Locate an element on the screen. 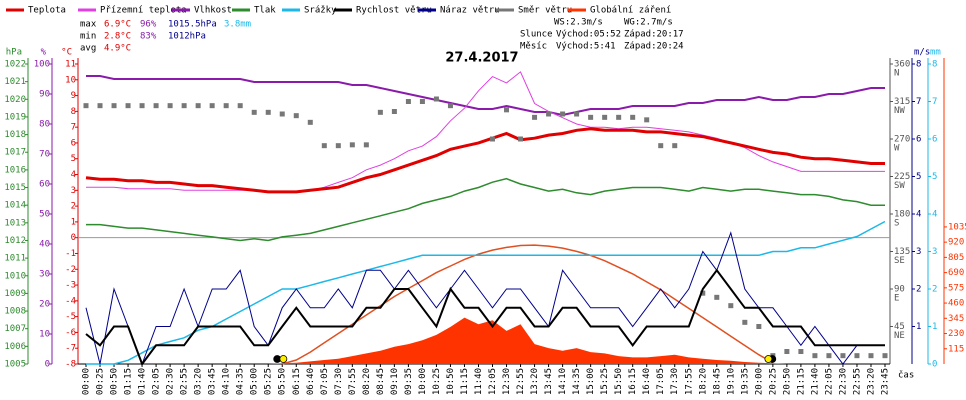 Image resolution: width=966 pixels, height=400 pixels. x-tick-label: 15:00 is located at coordinates (591, 381).